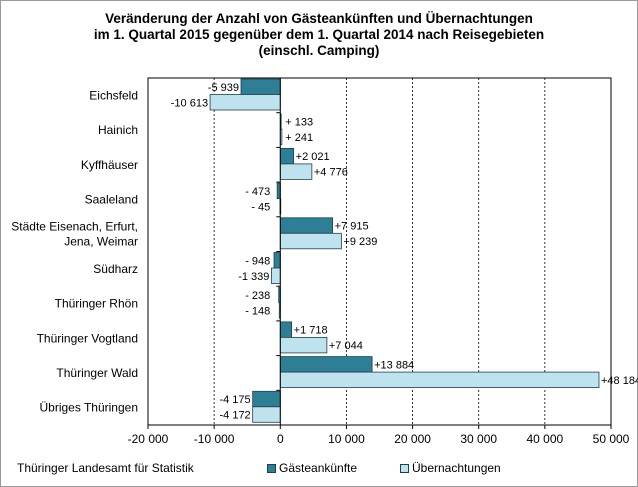 The image size is (638, 487). I want to click on data-label: + 241, so click(299, 138).